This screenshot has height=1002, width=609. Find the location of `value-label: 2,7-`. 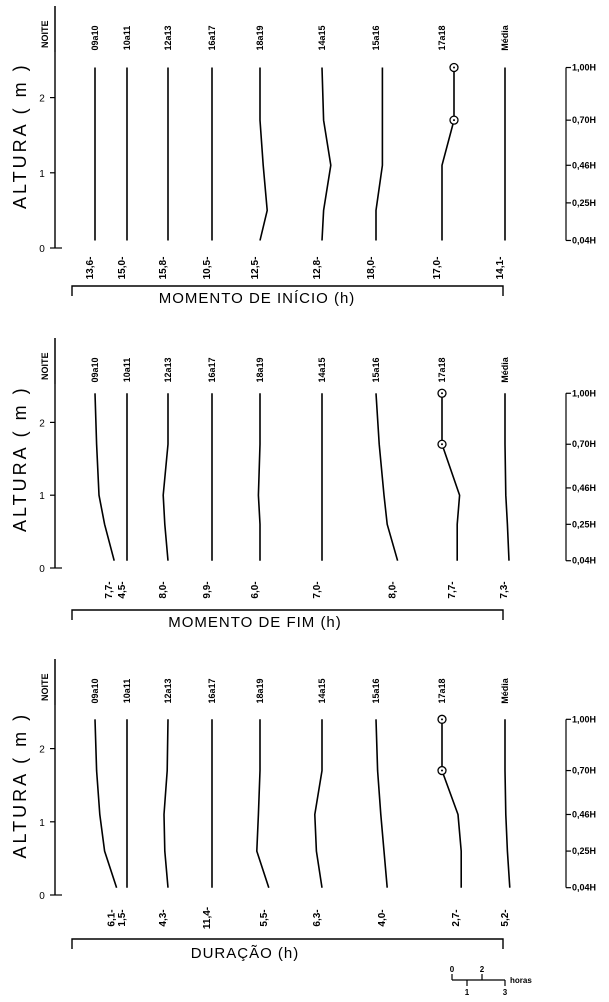

value-label: 2,7- is located at coordinates (456, 917).